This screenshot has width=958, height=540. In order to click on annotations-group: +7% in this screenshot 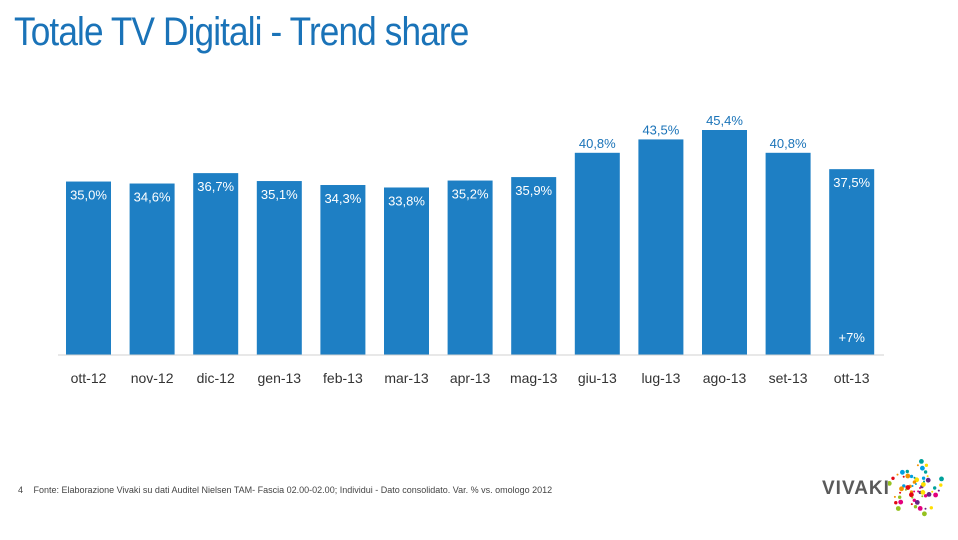, I will do `click(852, 337)`.